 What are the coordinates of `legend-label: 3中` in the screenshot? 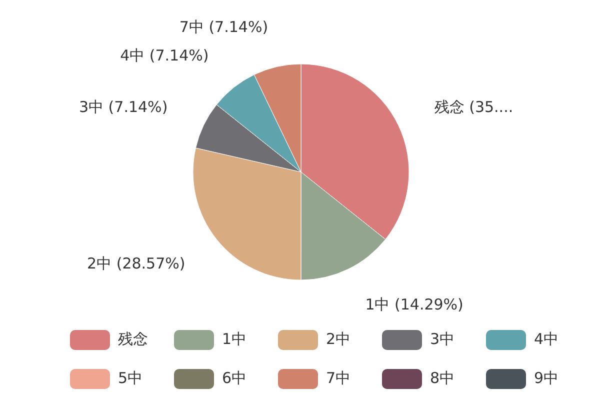 It's located at (442, 339).